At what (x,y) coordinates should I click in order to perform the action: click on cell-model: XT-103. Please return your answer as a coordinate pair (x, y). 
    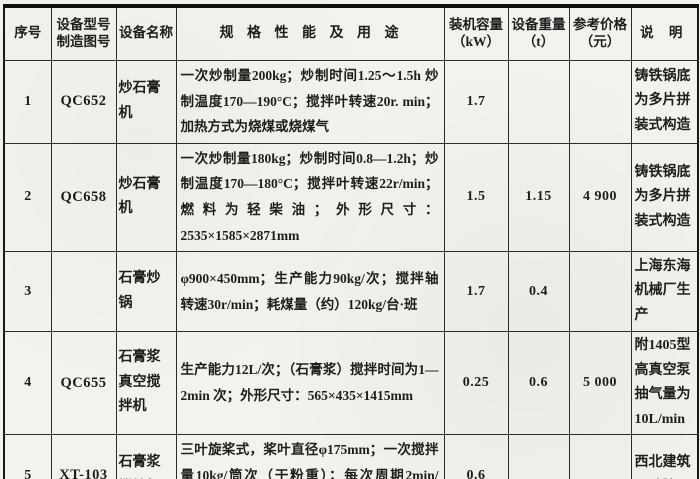
    Looking at the image, I should click on (83, 456).